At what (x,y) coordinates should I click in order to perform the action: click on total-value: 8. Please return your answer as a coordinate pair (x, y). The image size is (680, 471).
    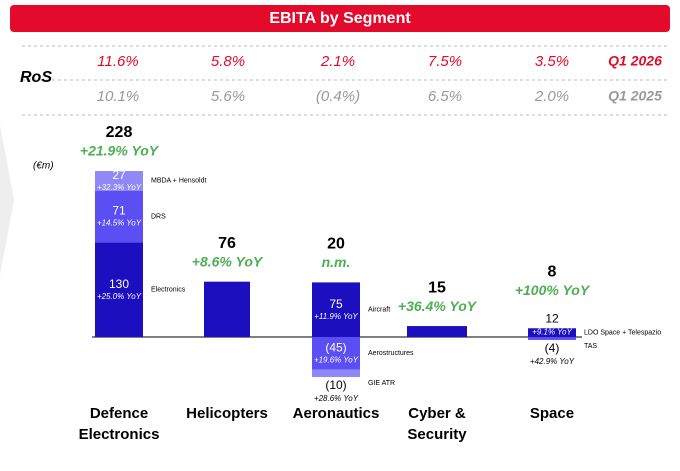
    Looking at the image, I should click on (552, 271).